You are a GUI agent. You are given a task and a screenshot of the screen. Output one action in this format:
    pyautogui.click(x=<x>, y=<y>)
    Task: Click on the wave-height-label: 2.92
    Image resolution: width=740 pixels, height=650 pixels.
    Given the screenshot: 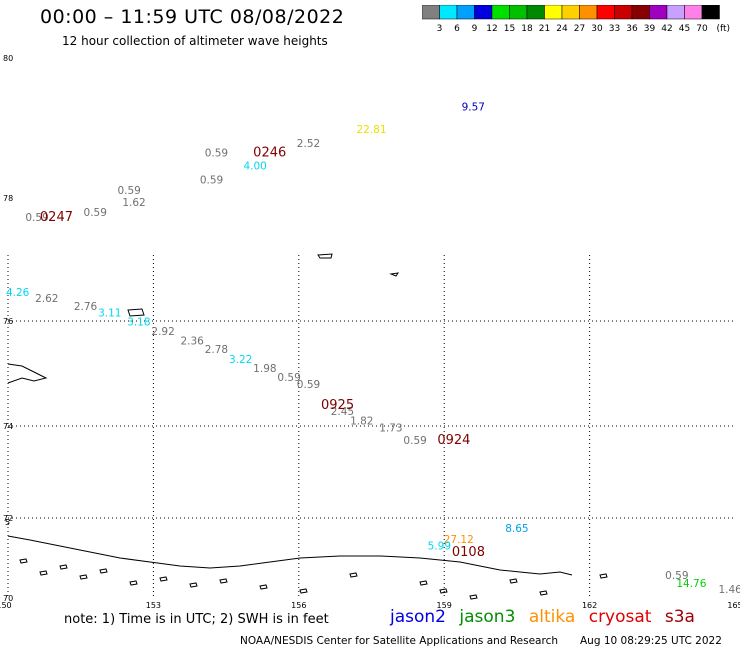 What is the action you would take?
    pyautogui.click(x=162, y=332)
    